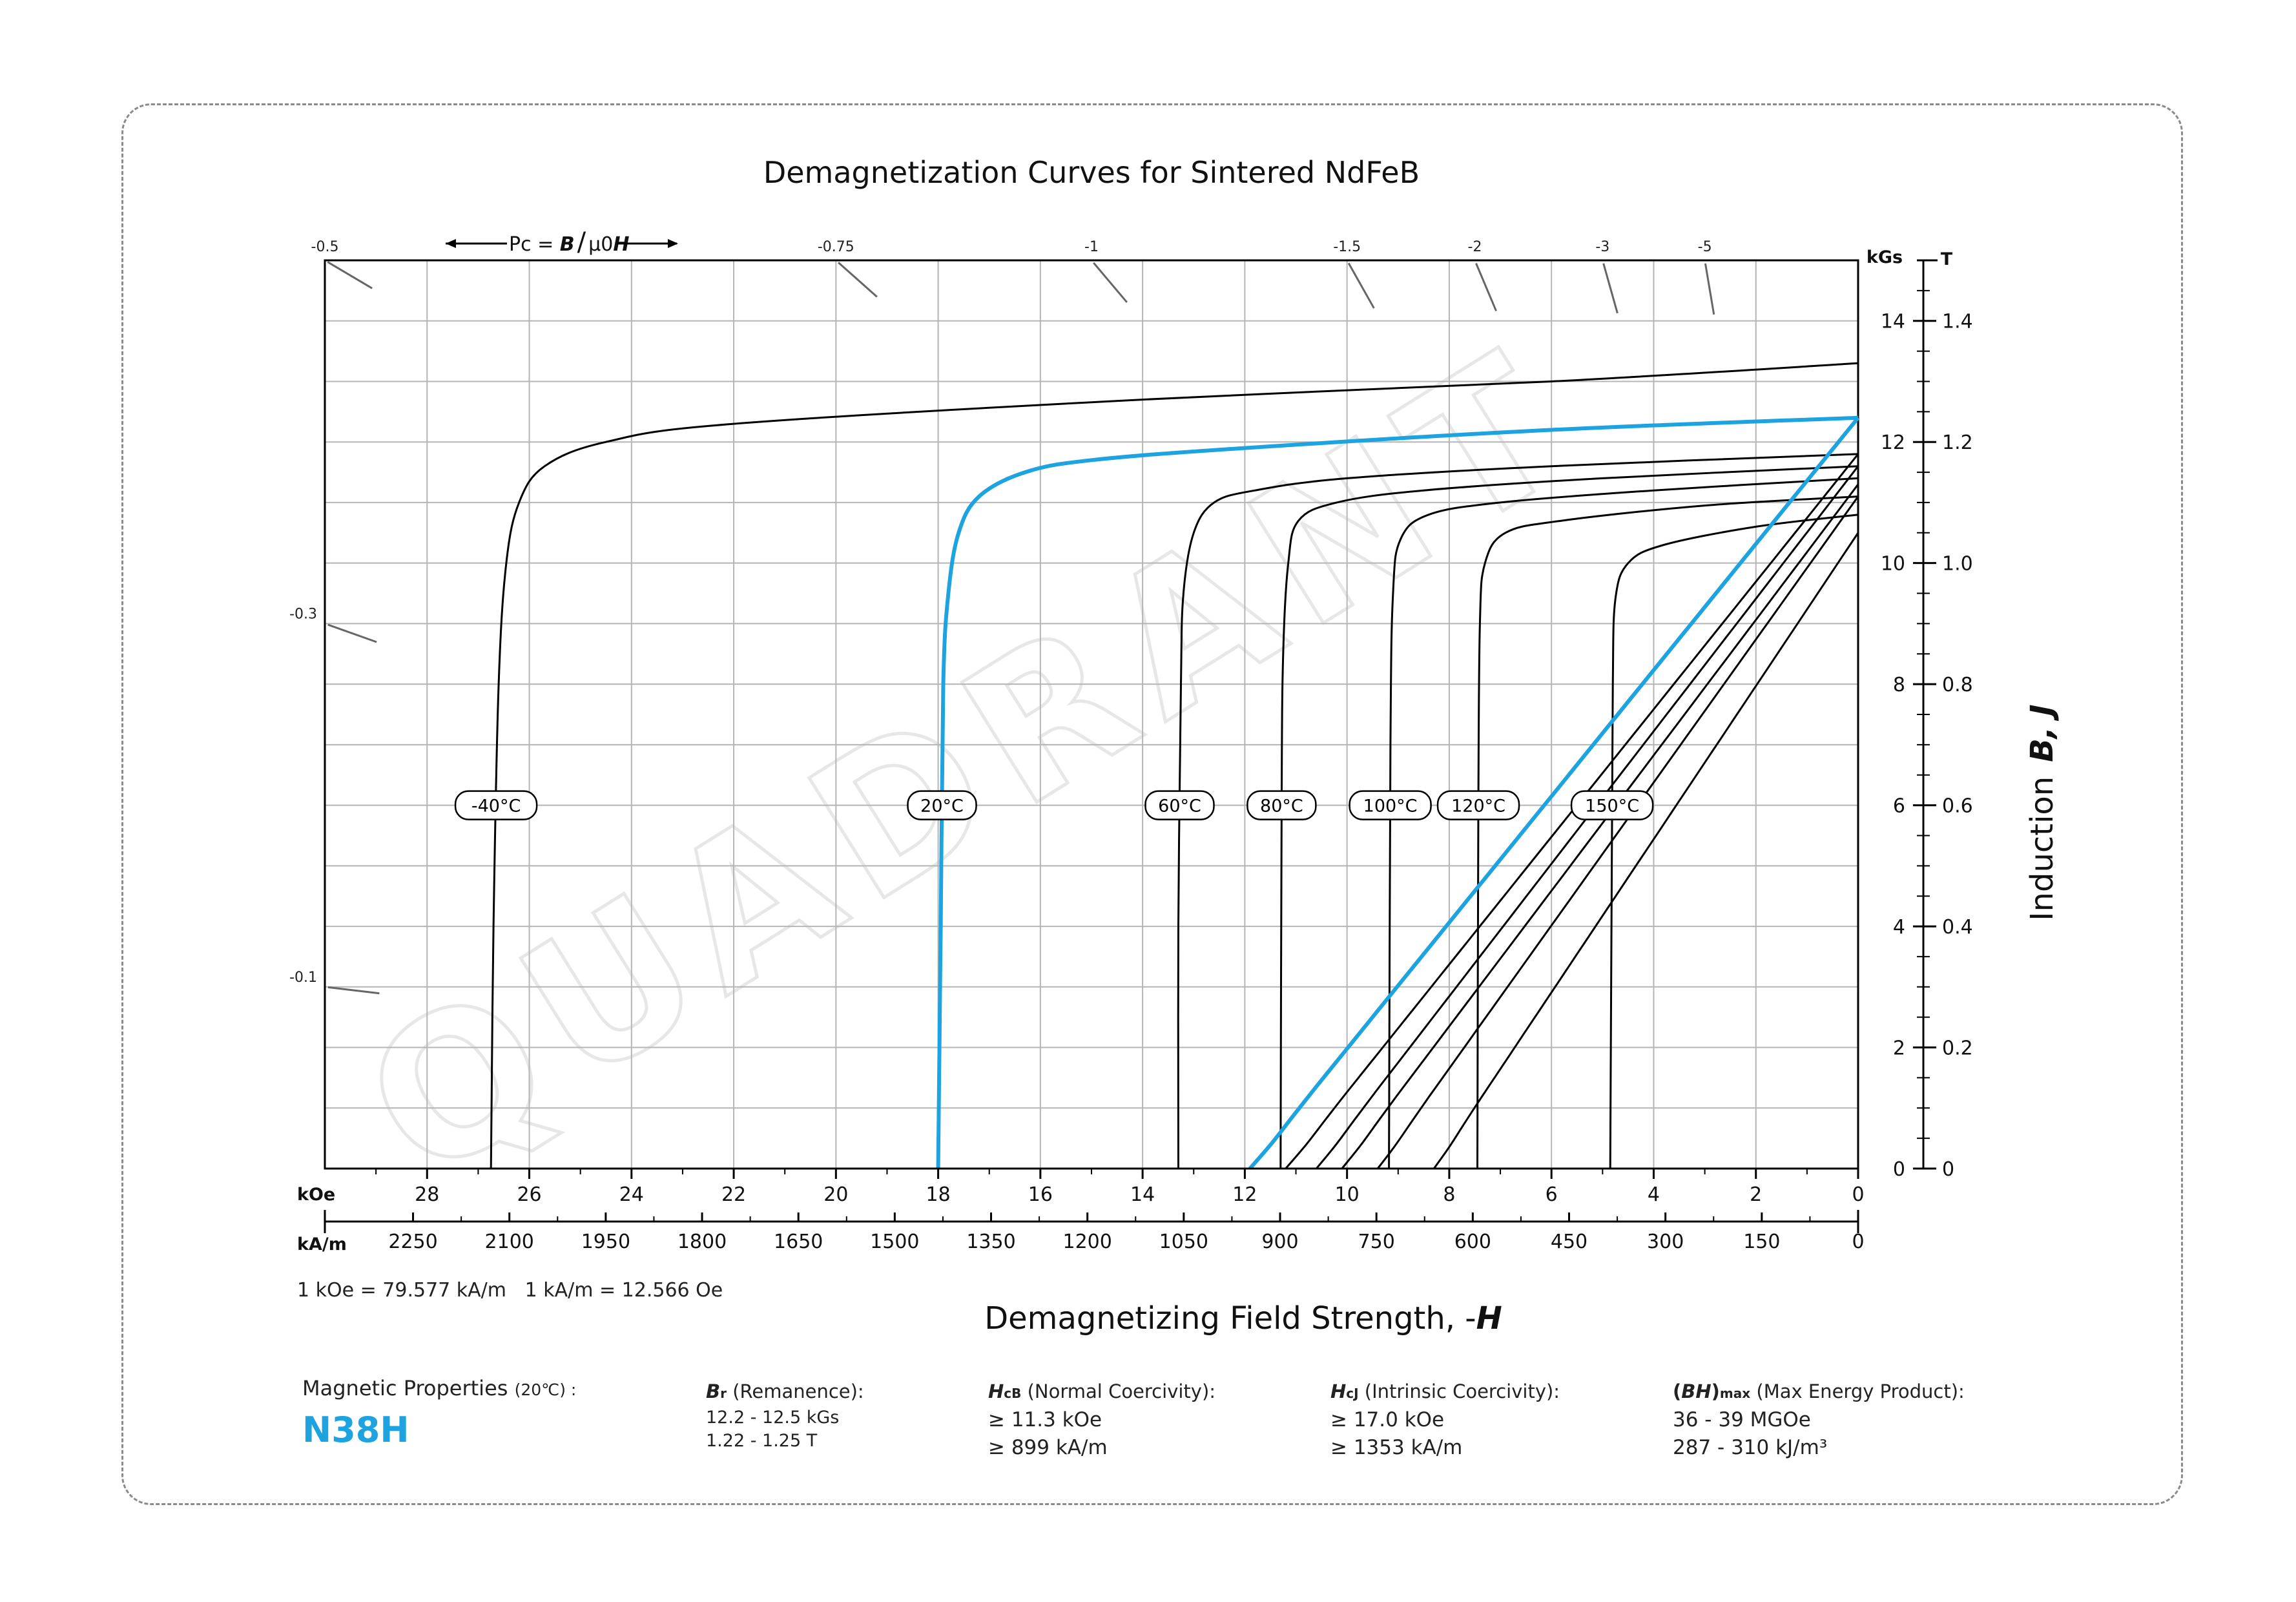 The width and height of the screenshot is (2296, 1602). I want to click on bhmax-value-2: 287 - 310 kJ/m³, so click(1750, 1448).